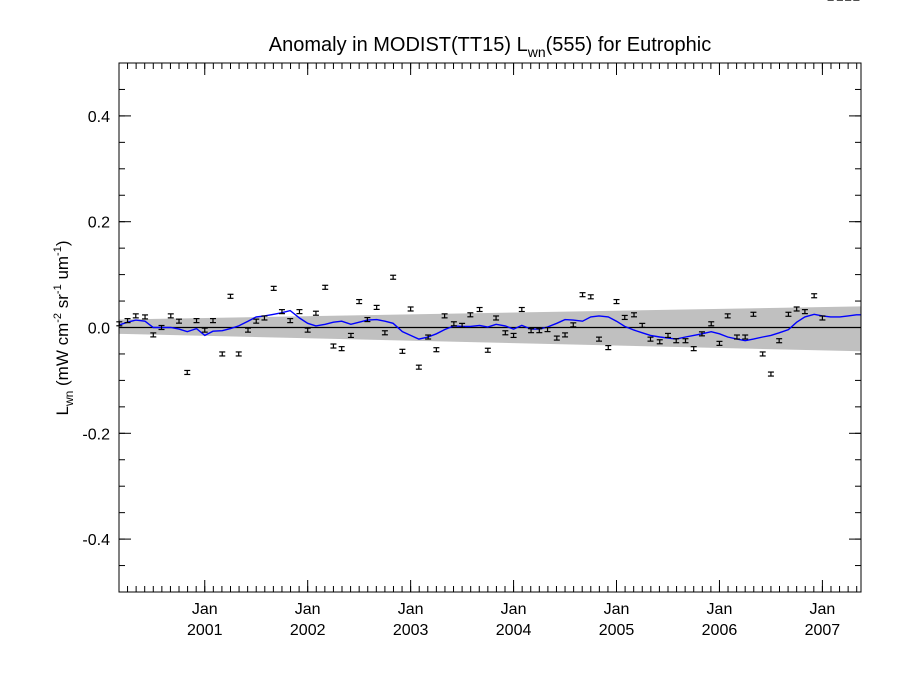 The image size is (900, 675). I want to click on y-tick-label: 0.0, so click(99, 329).